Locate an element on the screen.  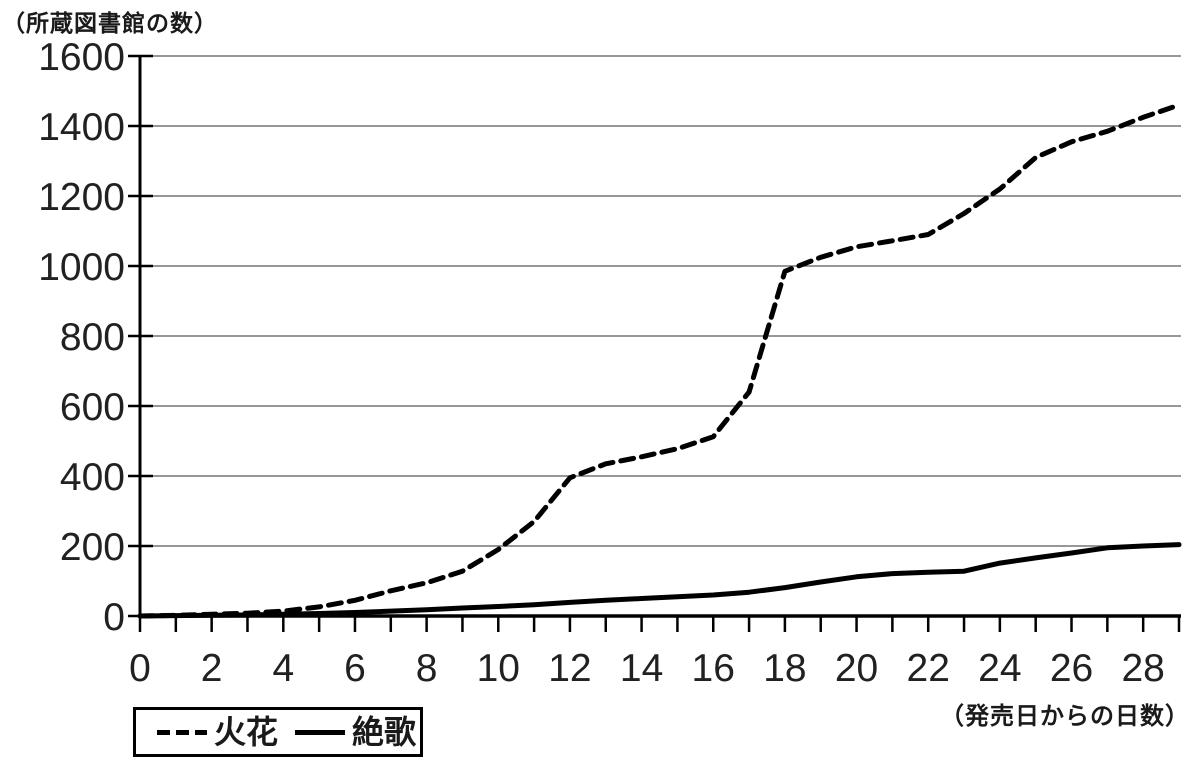
legend-label-hibana: 火花 is located at coordinates (246, 732).